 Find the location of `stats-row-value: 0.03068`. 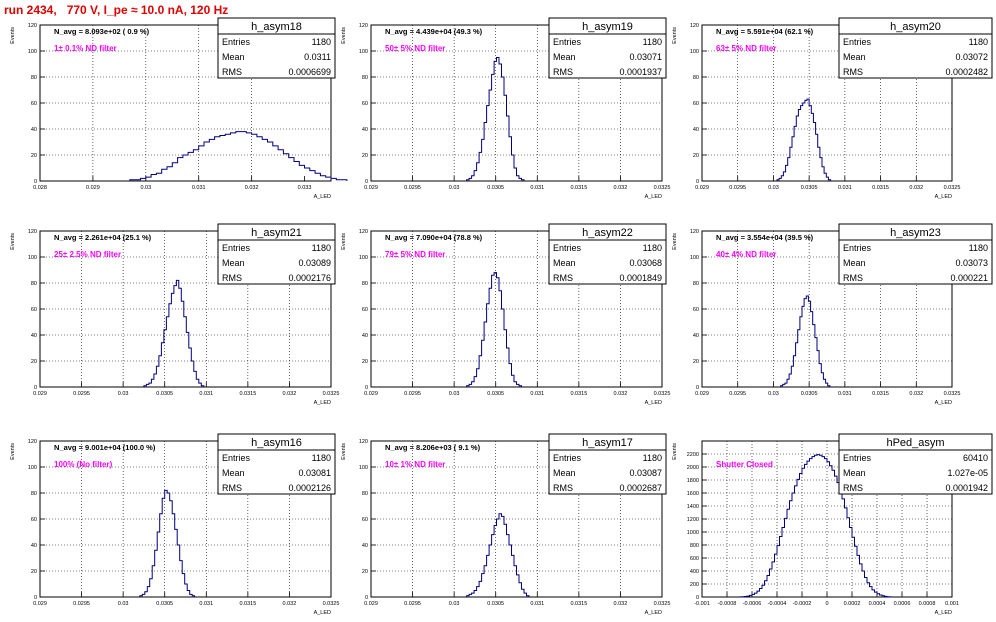

stats-row-value: 0.03068 is located at coordinates (645, 263).